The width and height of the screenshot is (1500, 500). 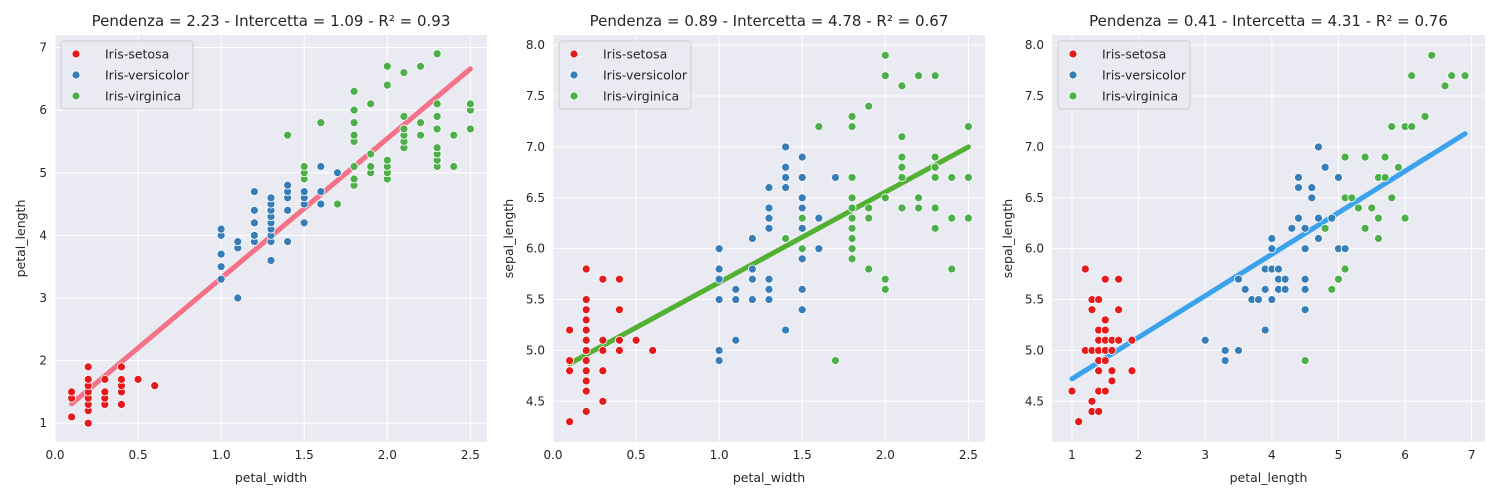 What do you see at coordinates (304, 455) in the screenshot?
I see `x-tick-label: 1.5` at bounding box center [304, 455].